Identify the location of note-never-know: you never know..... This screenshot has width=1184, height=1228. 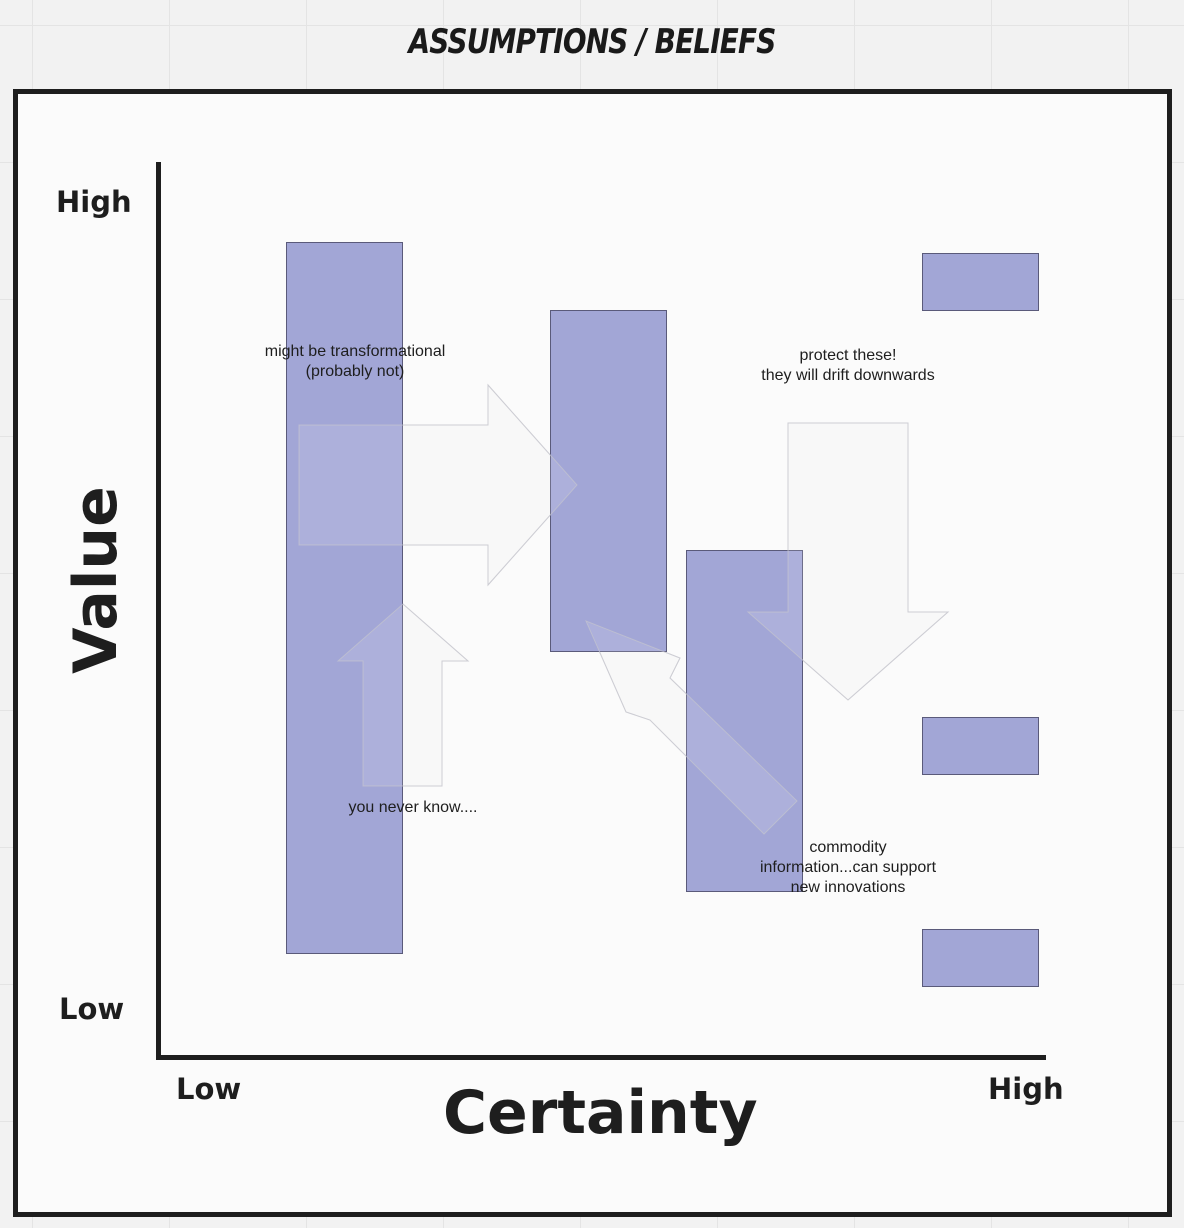
(413, 807).